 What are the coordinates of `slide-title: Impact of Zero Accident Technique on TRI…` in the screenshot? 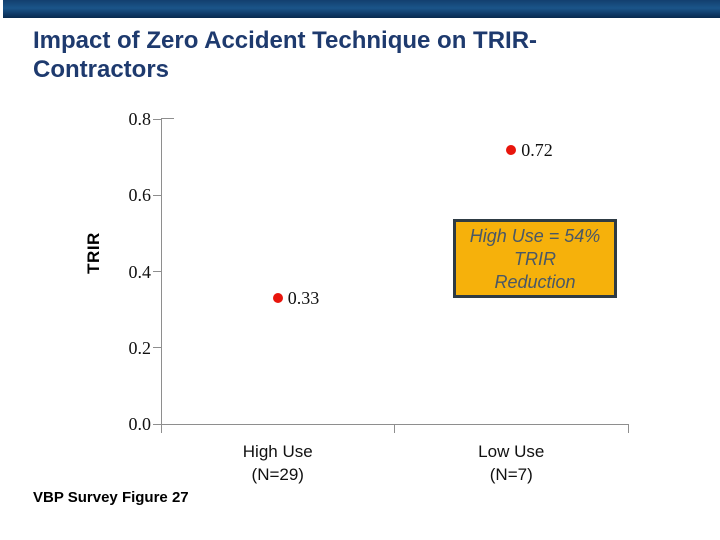 It's located at (348, 55).